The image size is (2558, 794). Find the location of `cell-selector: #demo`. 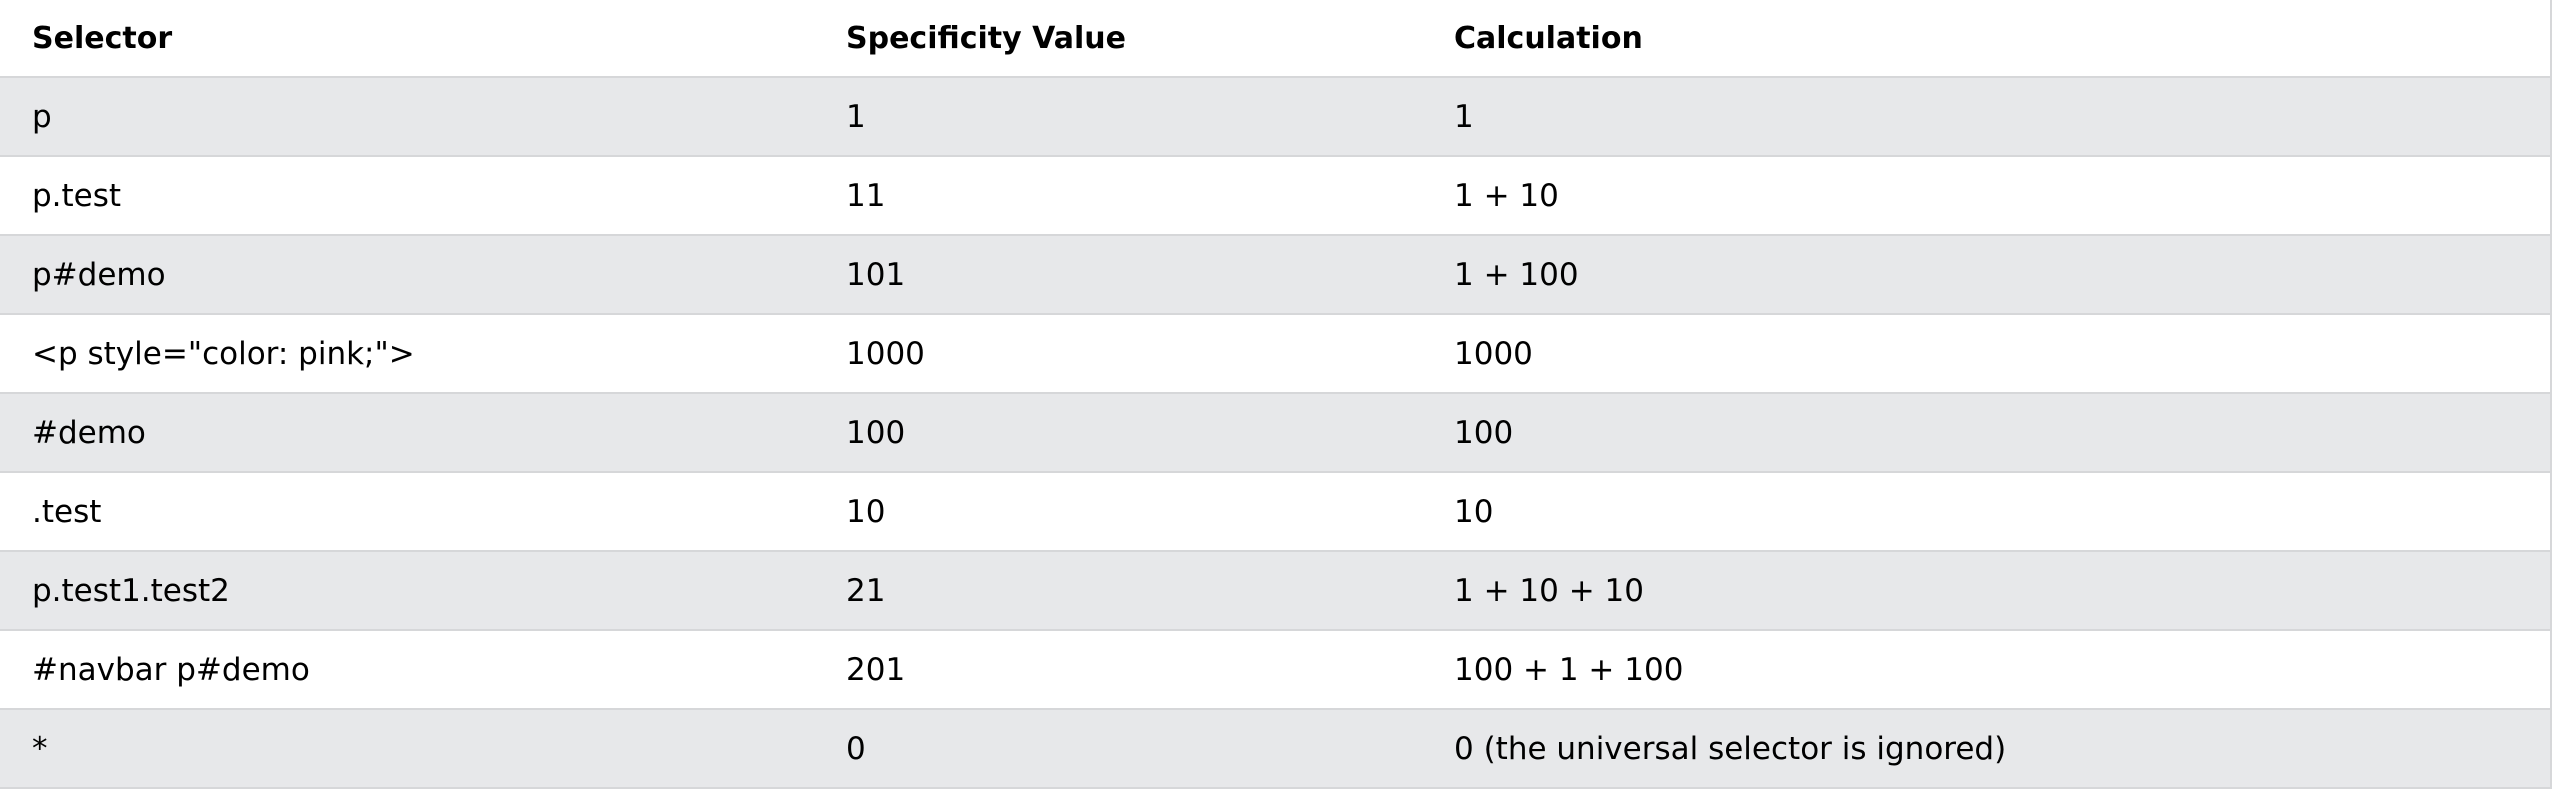

cell-selector: #demo is located at coordinates (407, 433).